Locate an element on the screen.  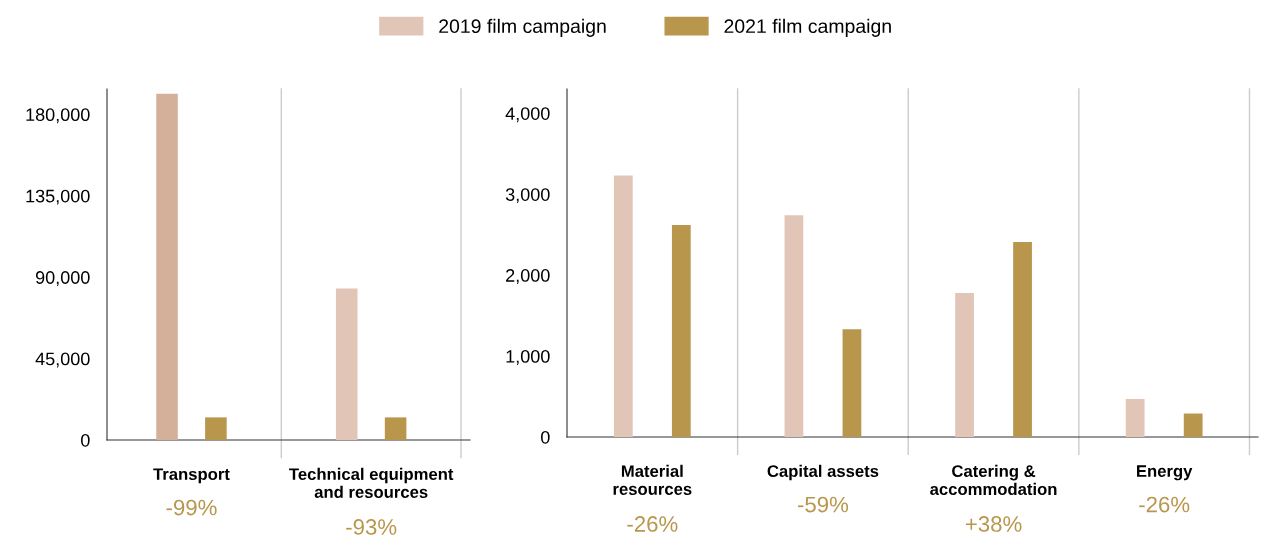
y-tick-label: 90,000 is located at coordinates (62, 279).